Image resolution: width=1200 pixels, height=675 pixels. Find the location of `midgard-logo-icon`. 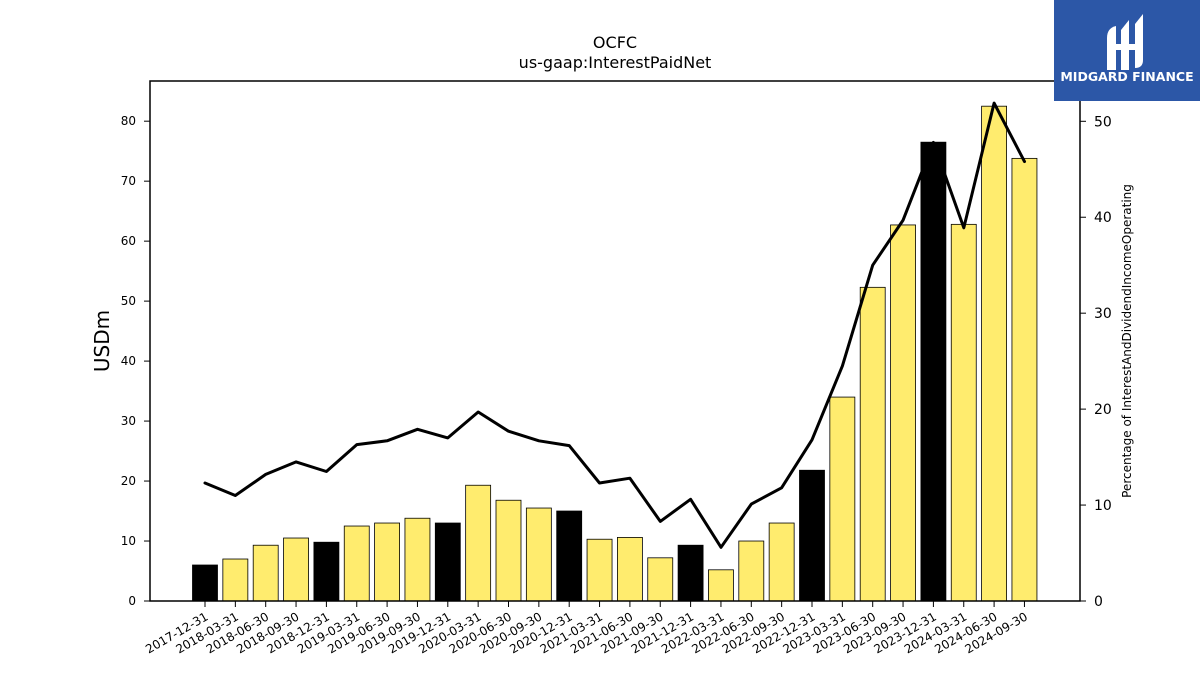

midgard-logo-icon is located at coordinates (1125, 42).